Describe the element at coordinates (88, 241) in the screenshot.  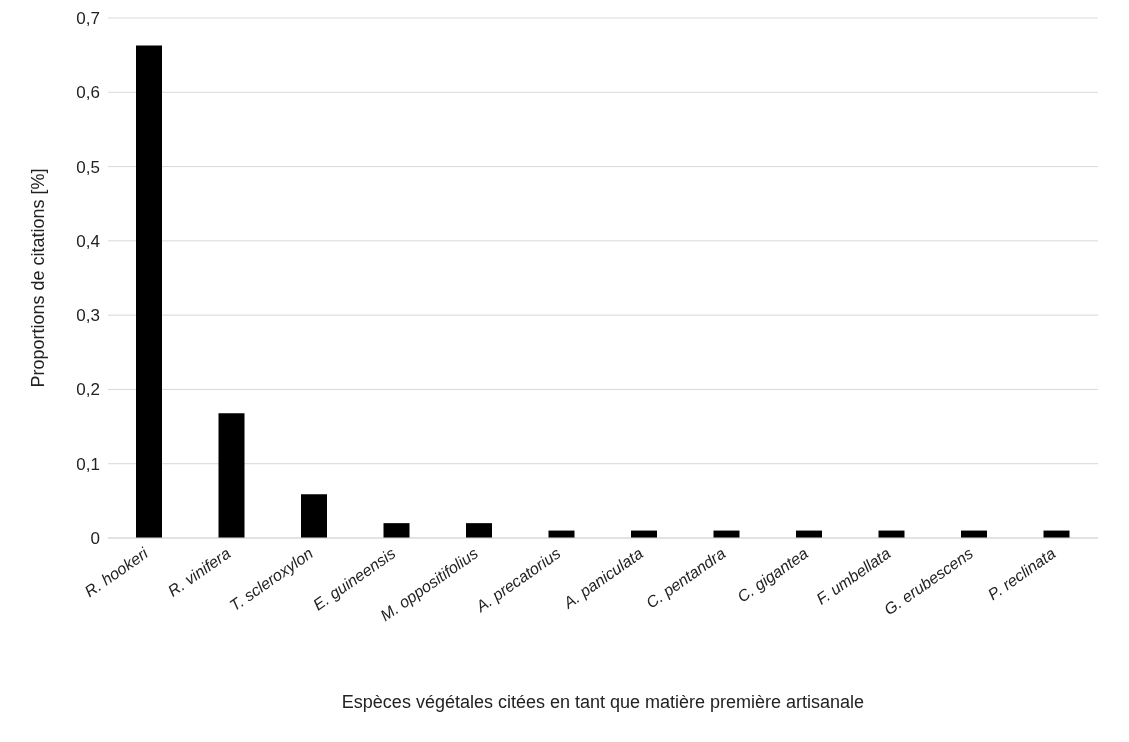
I see `y-tick-label: 0,4` at that location.